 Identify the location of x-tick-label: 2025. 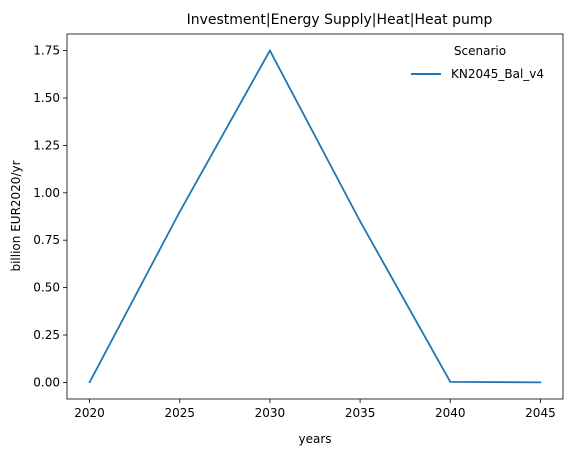
(179, 413).